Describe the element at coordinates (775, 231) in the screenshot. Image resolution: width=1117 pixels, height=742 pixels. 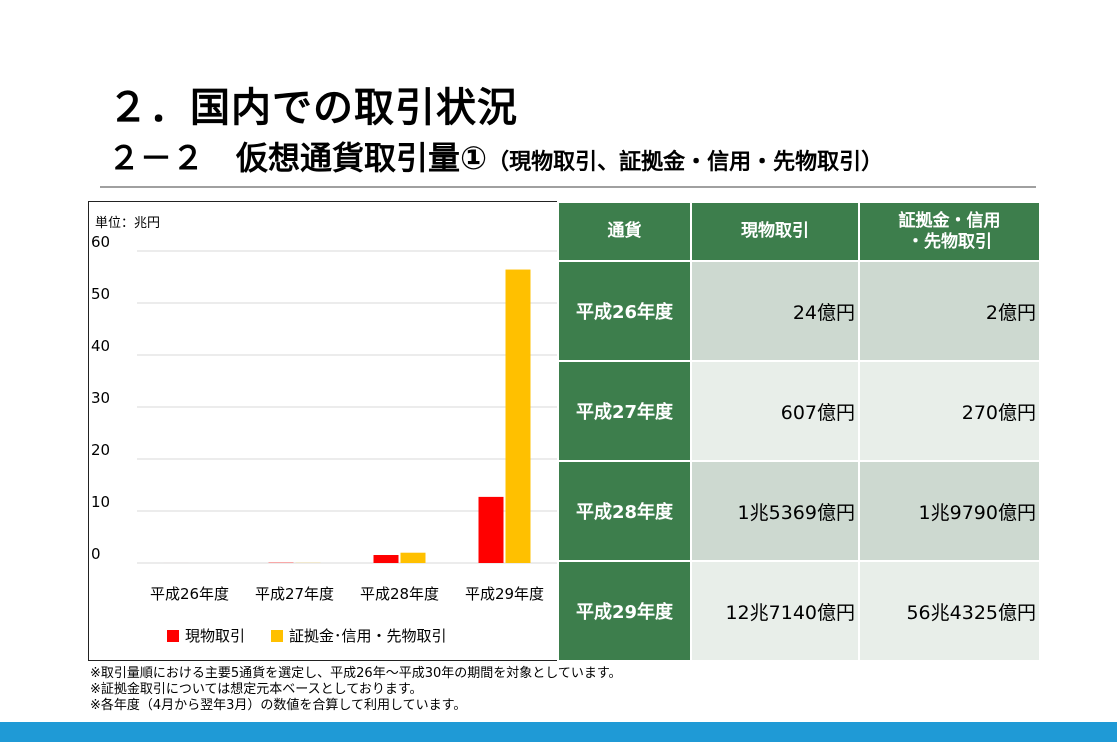
I see `table-header-spot: 現物取引` at that location.